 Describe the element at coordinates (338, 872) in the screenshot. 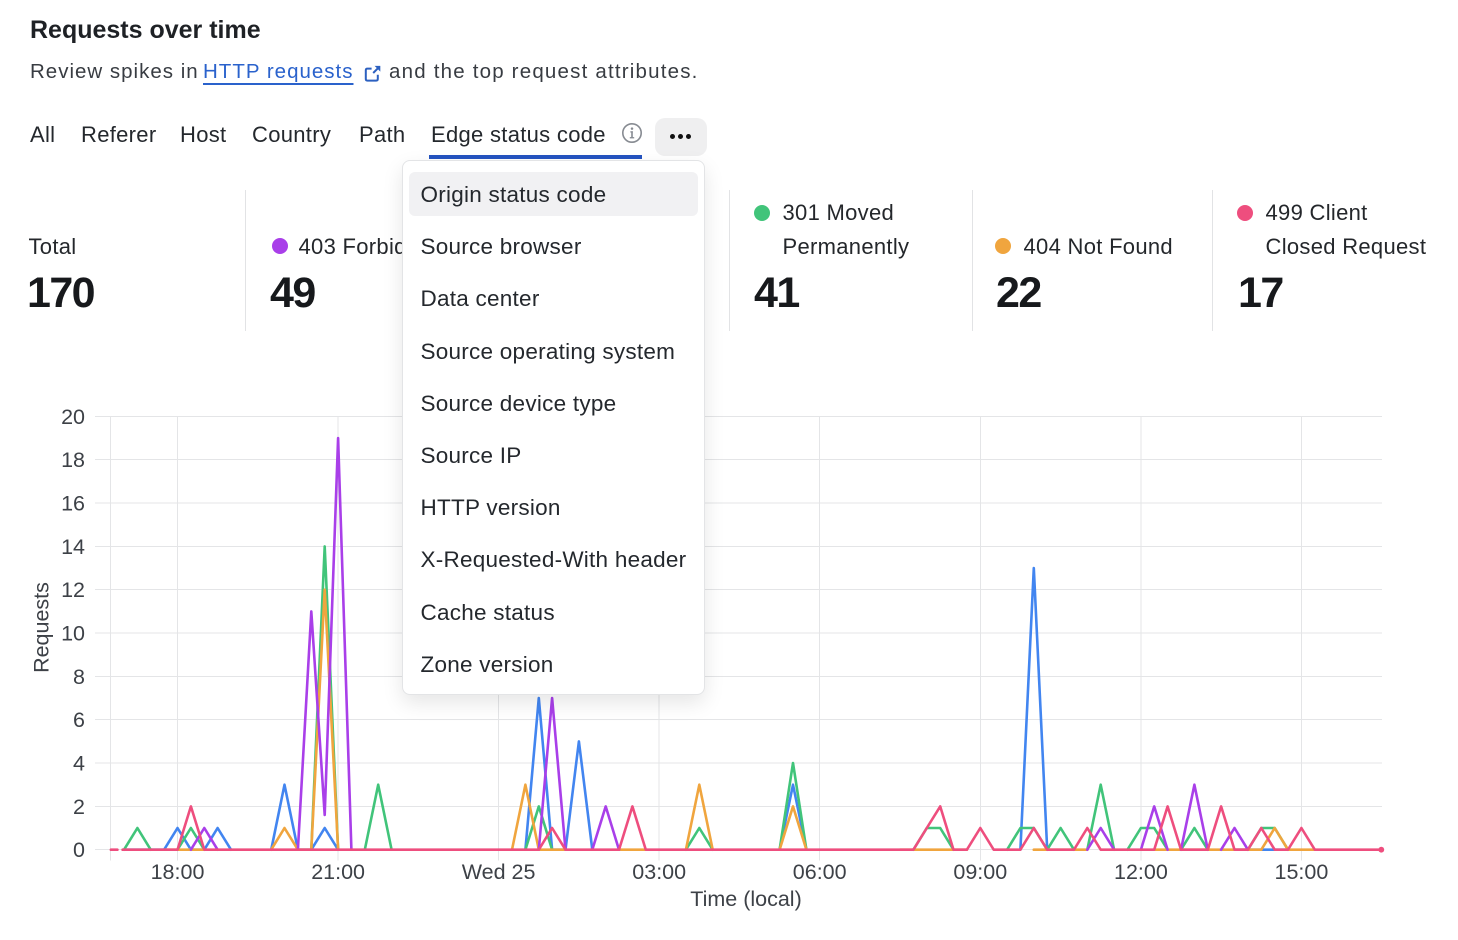

I see `svg-text: 21:00` at that location.